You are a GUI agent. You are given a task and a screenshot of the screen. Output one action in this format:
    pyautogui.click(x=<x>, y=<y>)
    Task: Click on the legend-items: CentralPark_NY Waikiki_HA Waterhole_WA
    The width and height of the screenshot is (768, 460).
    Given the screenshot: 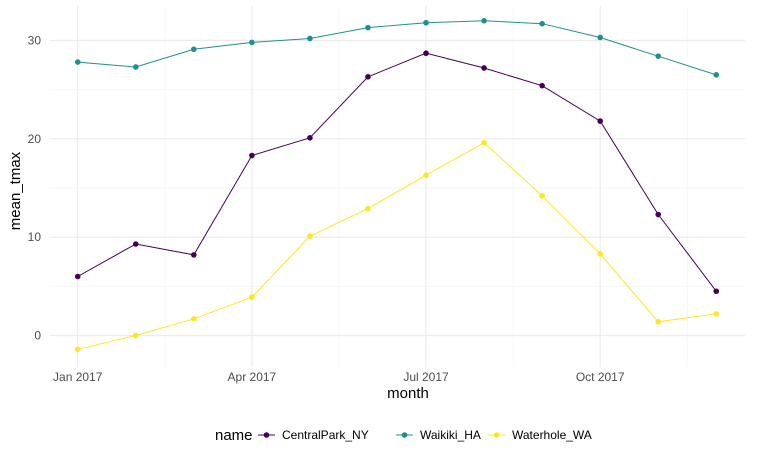 What is the action you would take?
    pyautogui.click(x=425, y=435)
    